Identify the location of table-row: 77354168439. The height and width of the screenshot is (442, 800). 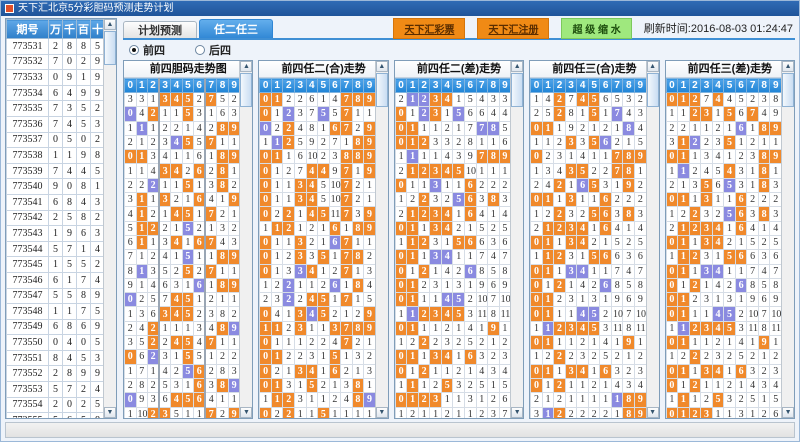
(61, 202).